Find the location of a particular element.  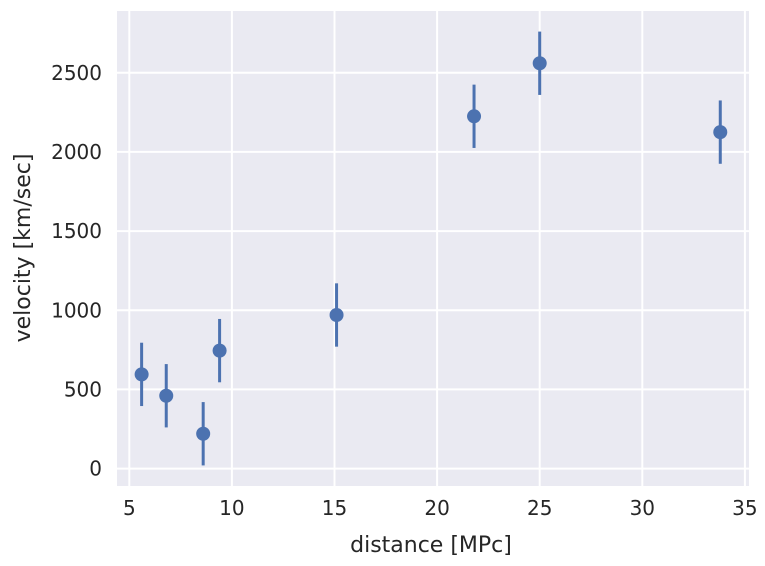

x-tick-label: 30 is located at coordinates (642, 508).